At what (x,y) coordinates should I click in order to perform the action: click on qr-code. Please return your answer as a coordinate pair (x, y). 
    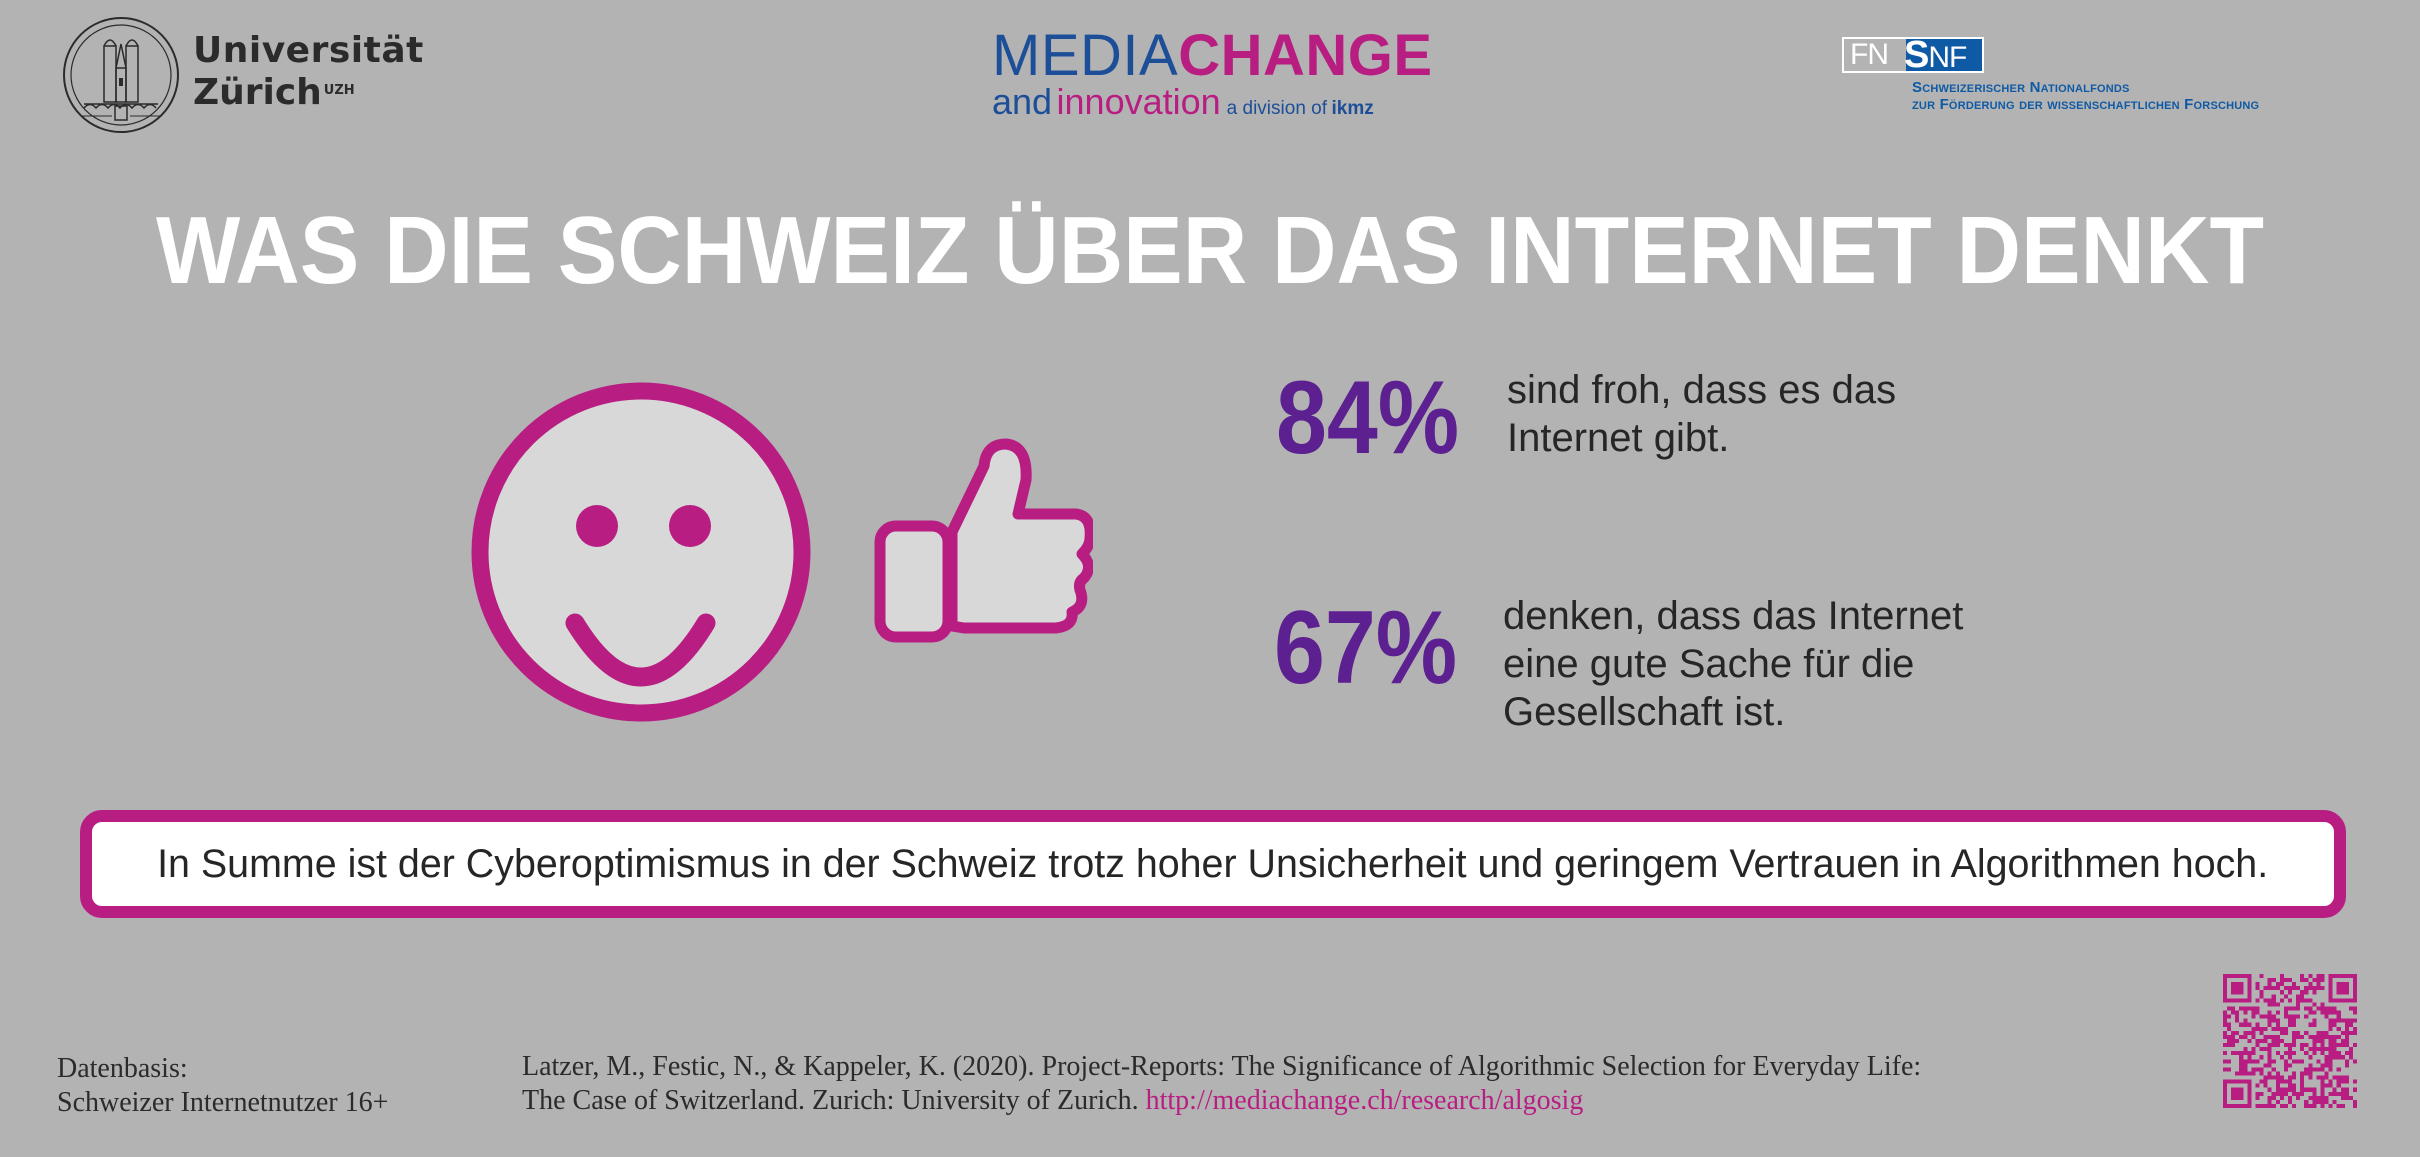
    Looking at the image, I should click on (2290, 1041).